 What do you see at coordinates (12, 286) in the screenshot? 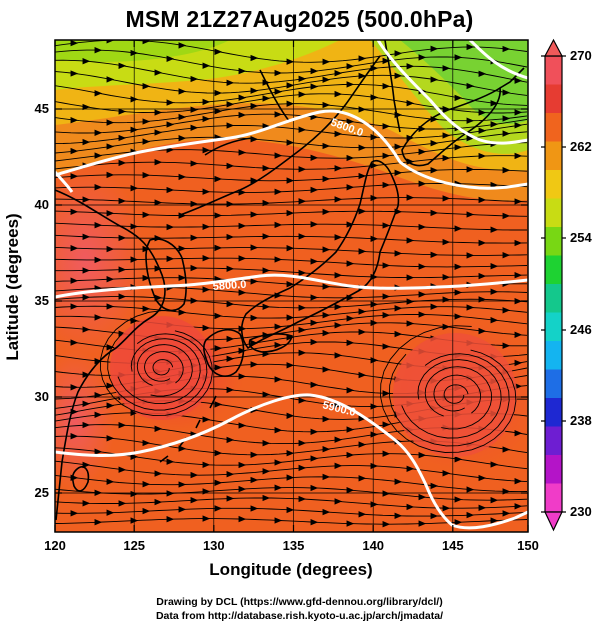
I see `y-axis-title: Latitude (degrees)` at bounding box center [12, 286].